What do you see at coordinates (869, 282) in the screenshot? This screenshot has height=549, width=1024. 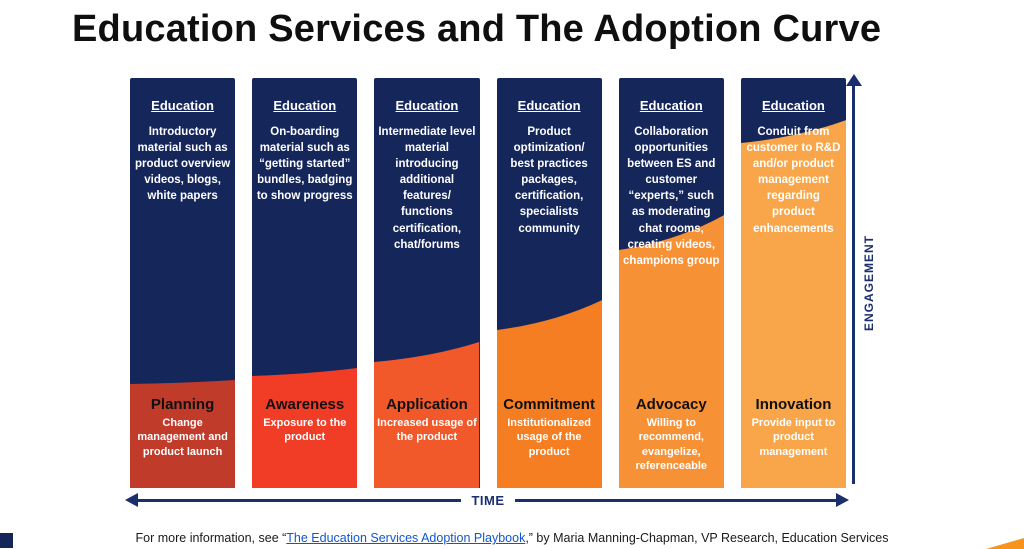 I see `engagement-axis-label: ENGAGEMENT` at bounding box center [869, 282].